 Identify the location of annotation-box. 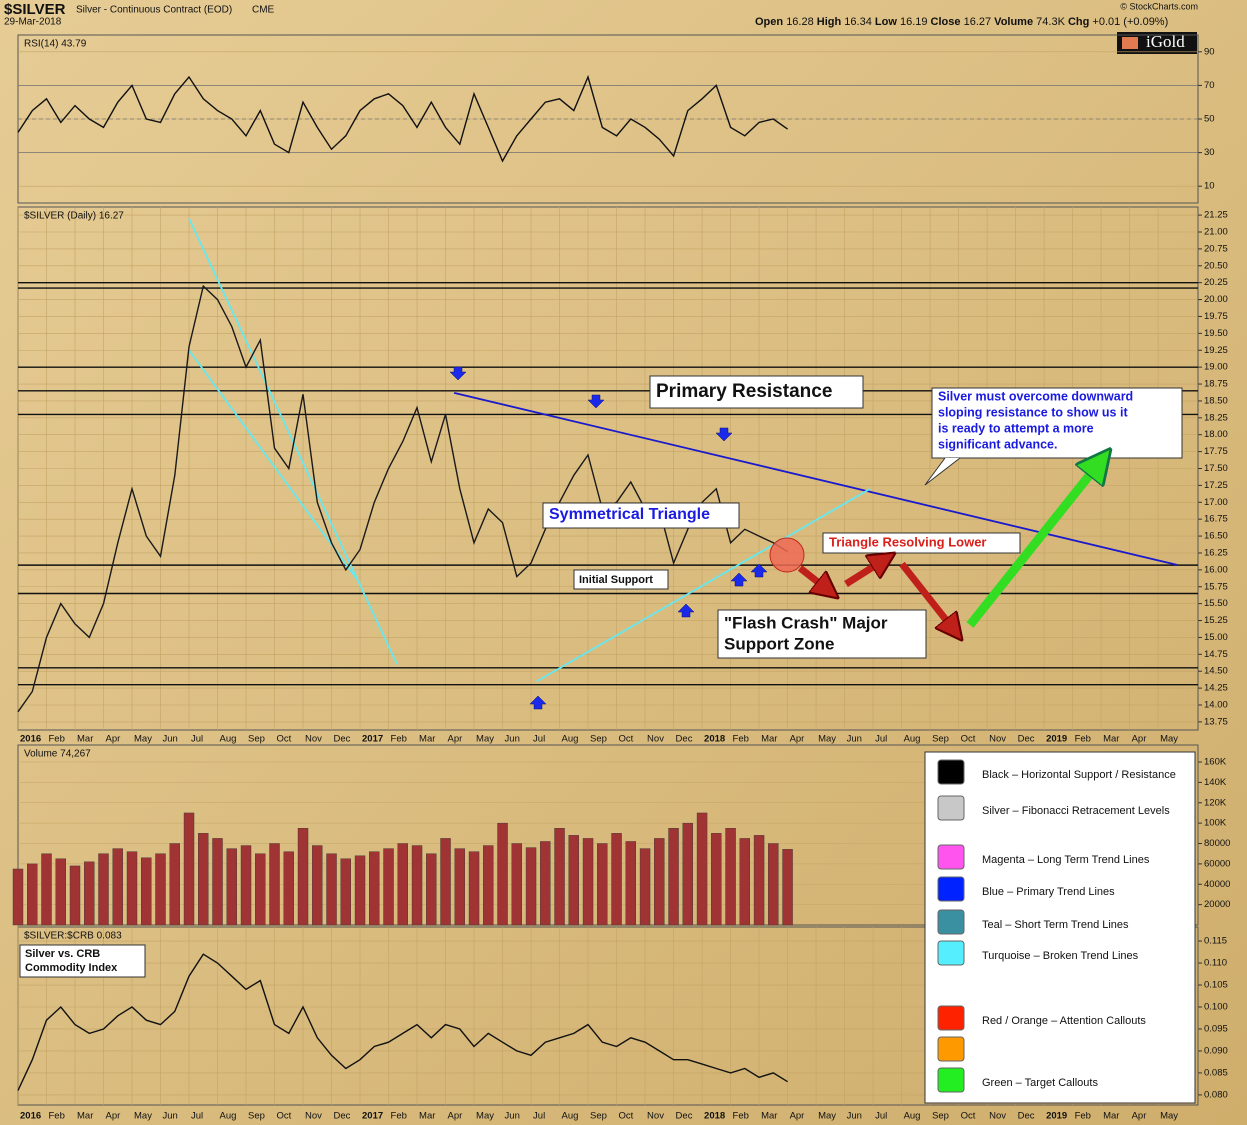
(621, 579).